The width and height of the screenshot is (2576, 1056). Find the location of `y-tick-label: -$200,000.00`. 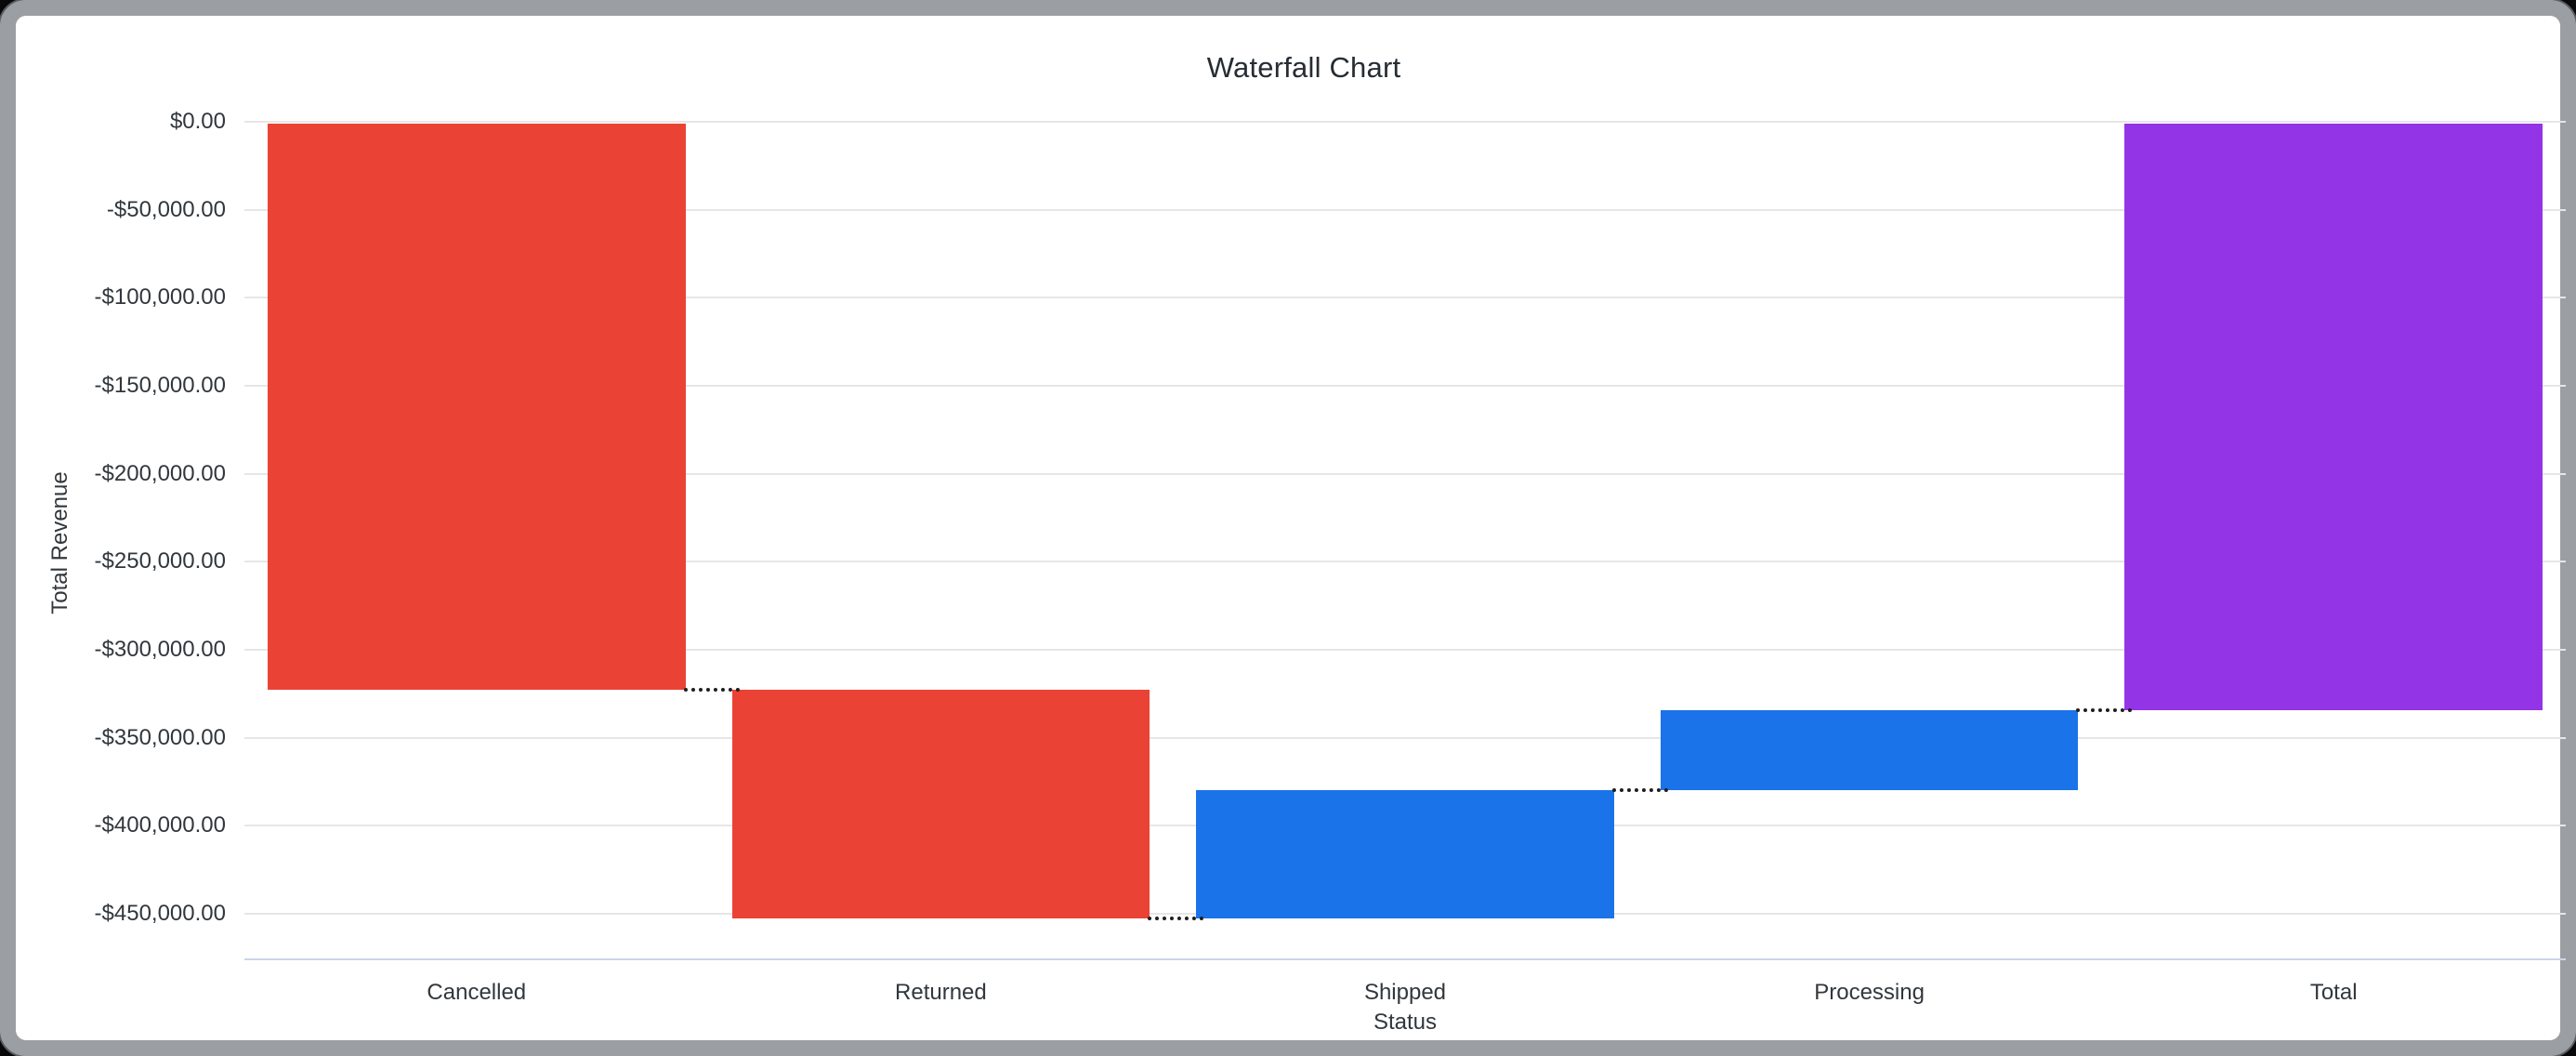

y-tick-label: -$200,000.00 is located at coordinates (160, 473).